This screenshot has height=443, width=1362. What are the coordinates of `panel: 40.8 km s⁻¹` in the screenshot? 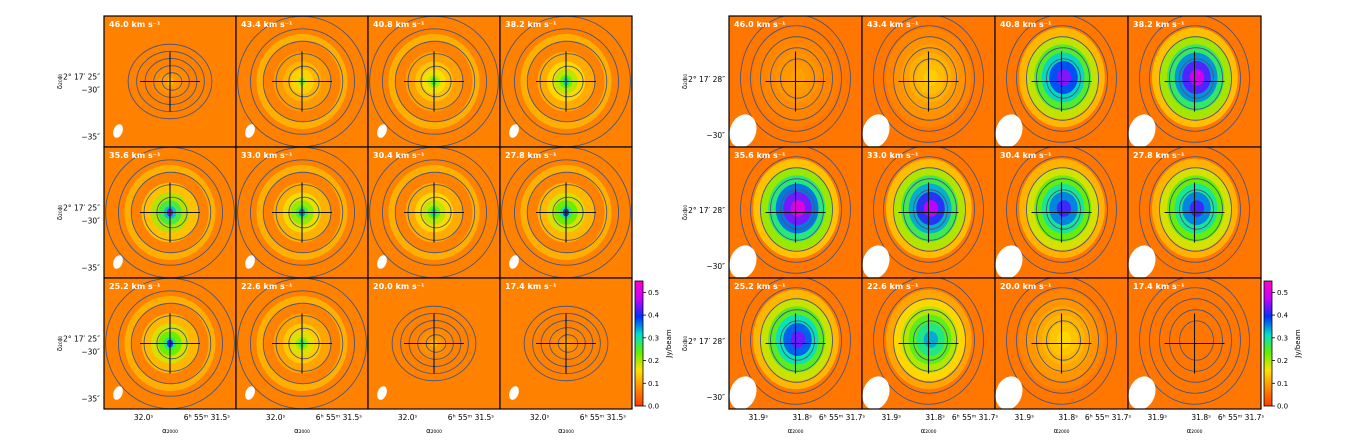 It's located at (434, 81).